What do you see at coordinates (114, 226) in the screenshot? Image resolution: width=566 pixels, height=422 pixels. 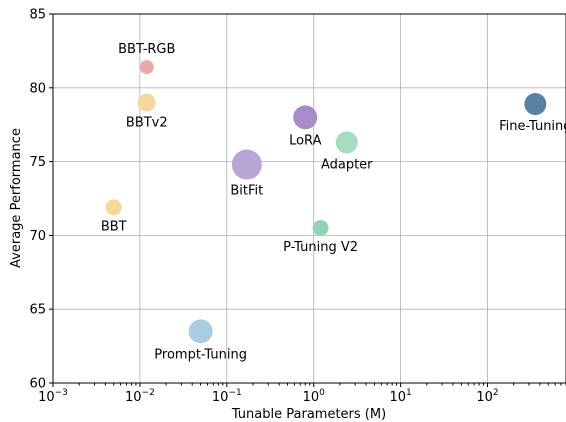 I see `point-label: BBT` at bounding box center [114, 226].